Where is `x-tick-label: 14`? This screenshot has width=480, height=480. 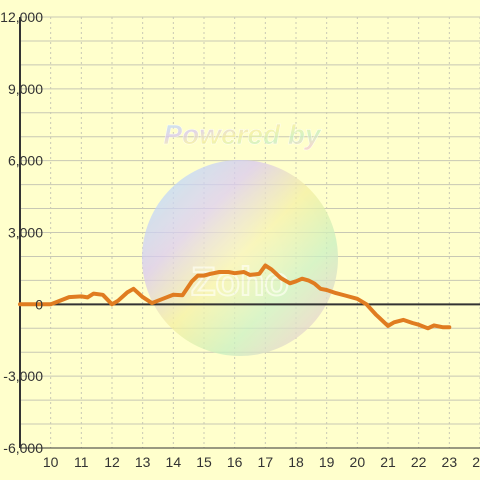 x-tick-label: 14 is located at coordinates (174, 462).